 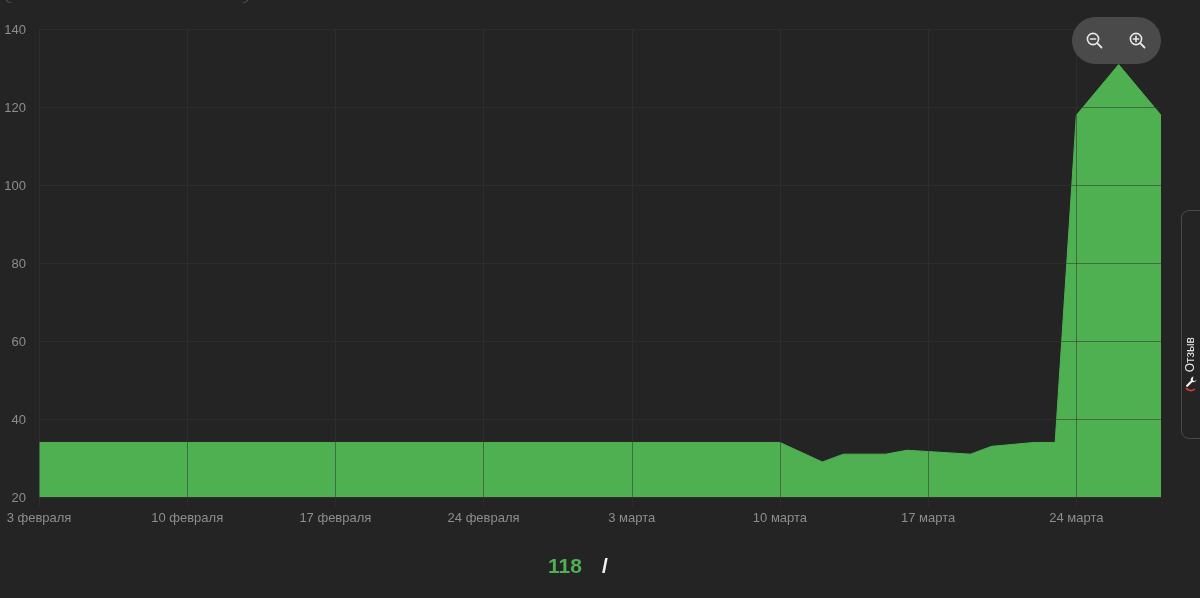 What do you see at coordinates (565, 566) in the screenshot?
I see `text: 118` at bounding box center [565, 566].